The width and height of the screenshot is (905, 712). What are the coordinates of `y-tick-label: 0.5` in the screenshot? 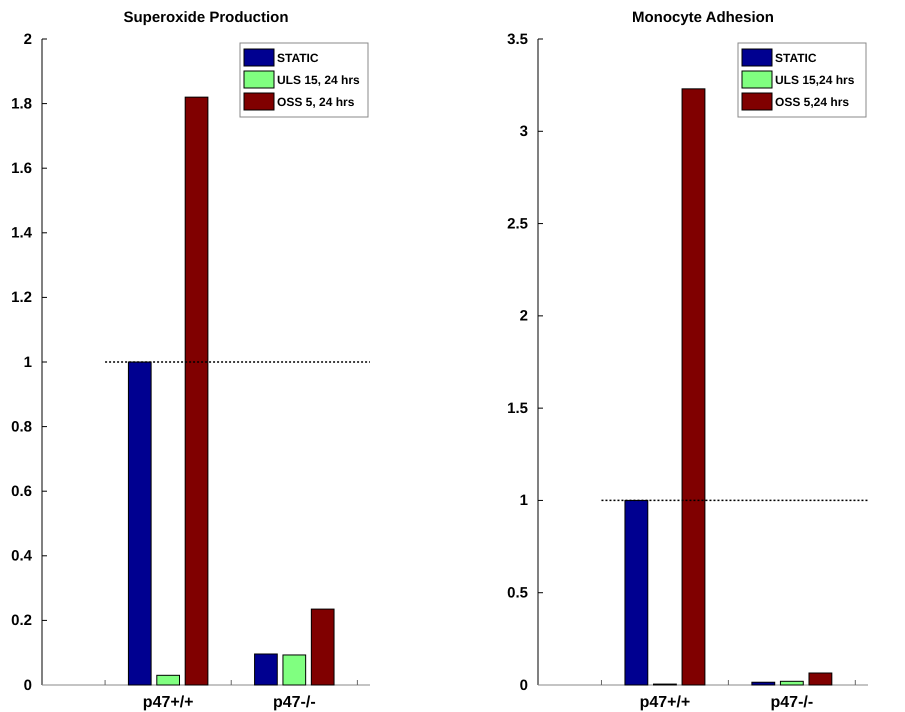 It's located at (517, 593).